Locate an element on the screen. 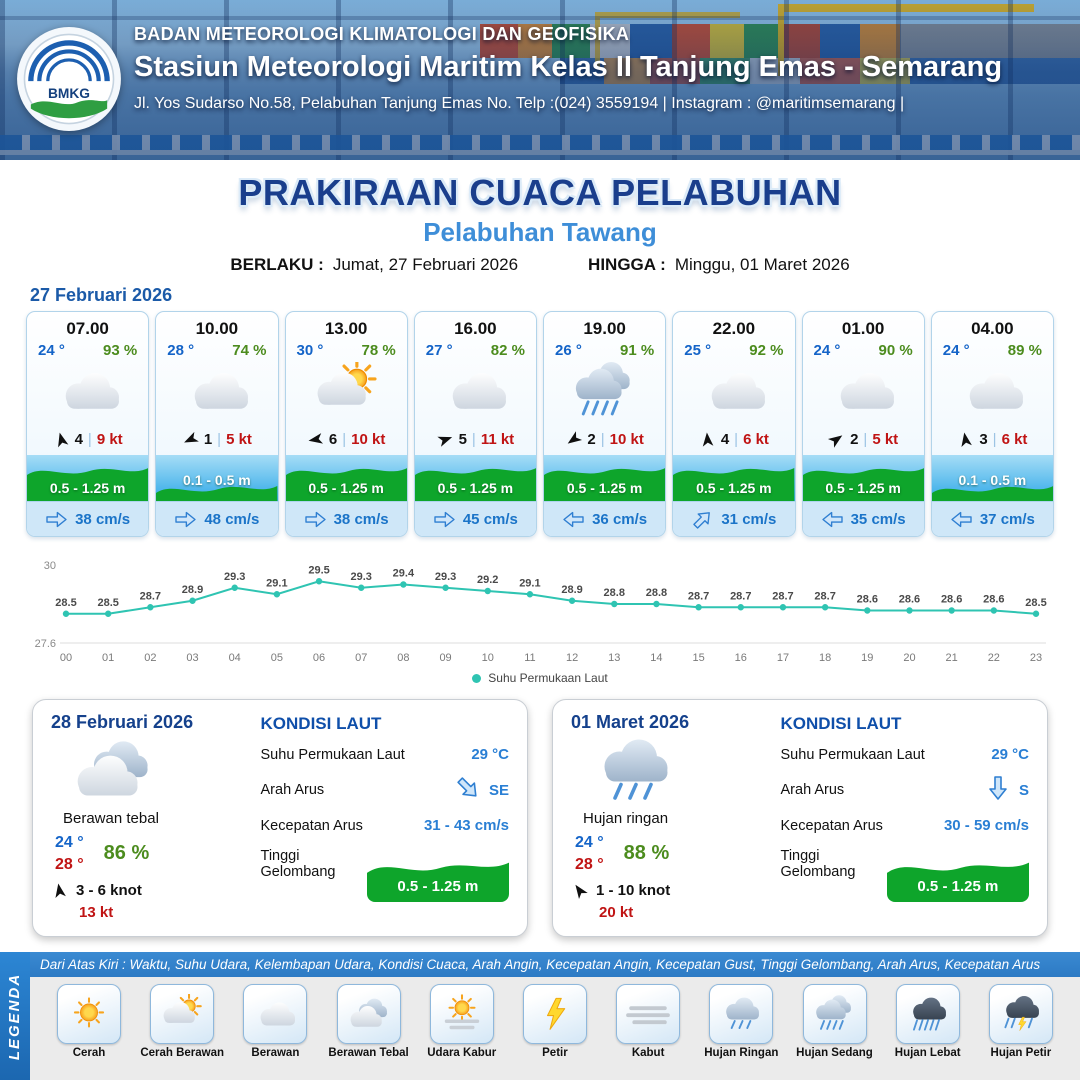 This screenshot has height=1080, width=1080. legend-item: Cerah is located at coordinates (89, 1032).